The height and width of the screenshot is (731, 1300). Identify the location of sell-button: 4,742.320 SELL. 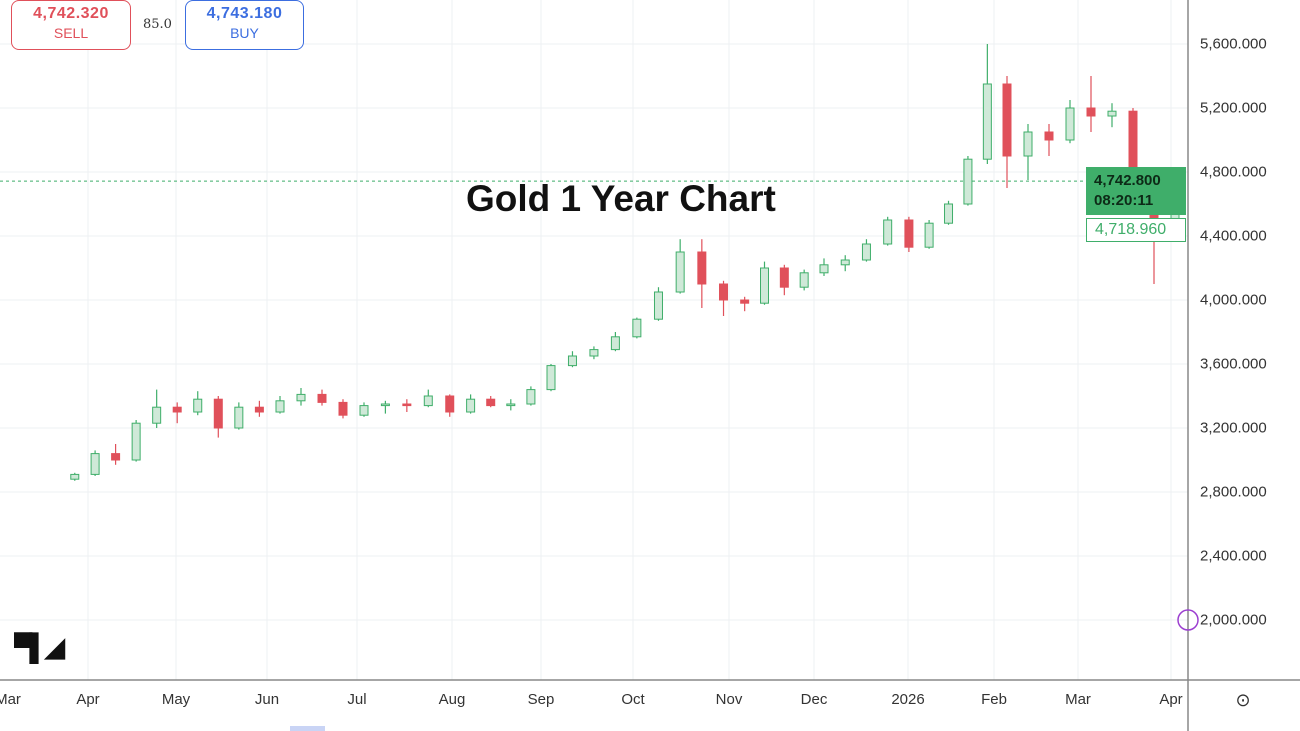
(71, 25).